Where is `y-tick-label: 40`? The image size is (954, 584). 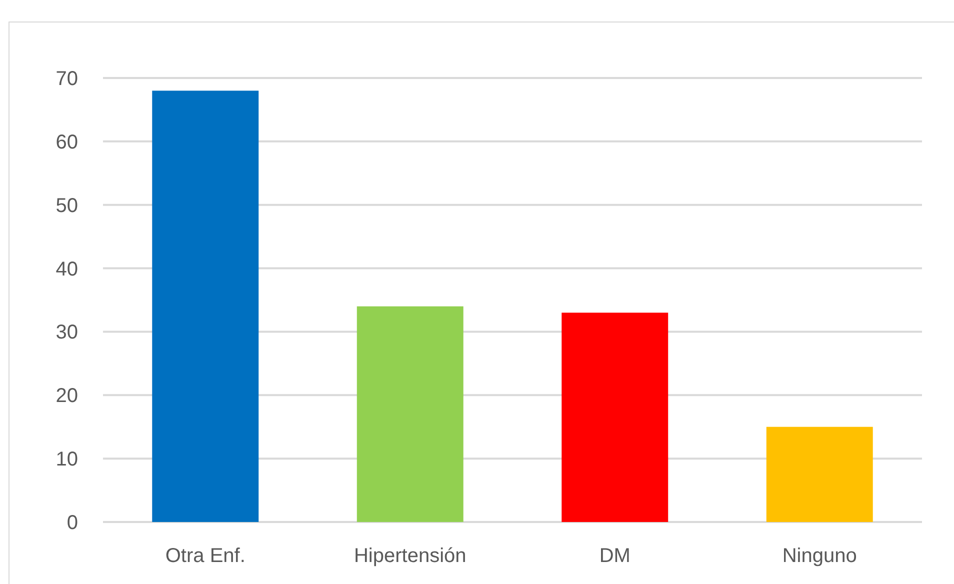
y-tick-label: 40 is located at coordinates (67, 269).